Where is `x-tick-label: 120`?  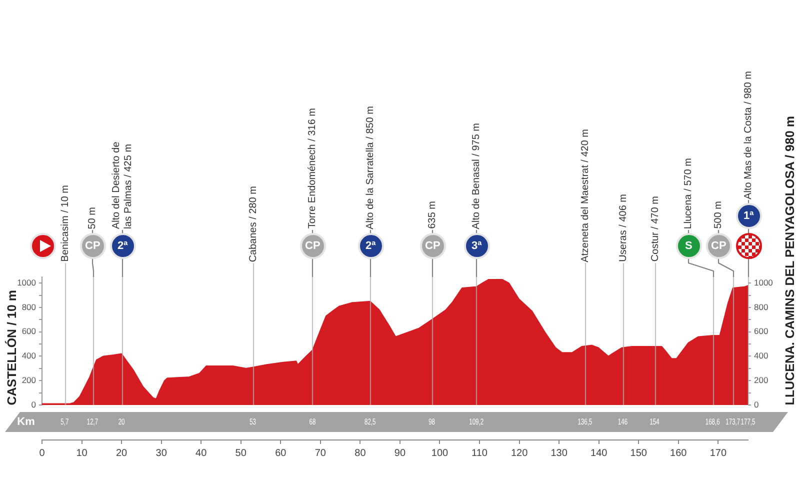
x-tick-label: 120 is located at coordinates (519, 453).